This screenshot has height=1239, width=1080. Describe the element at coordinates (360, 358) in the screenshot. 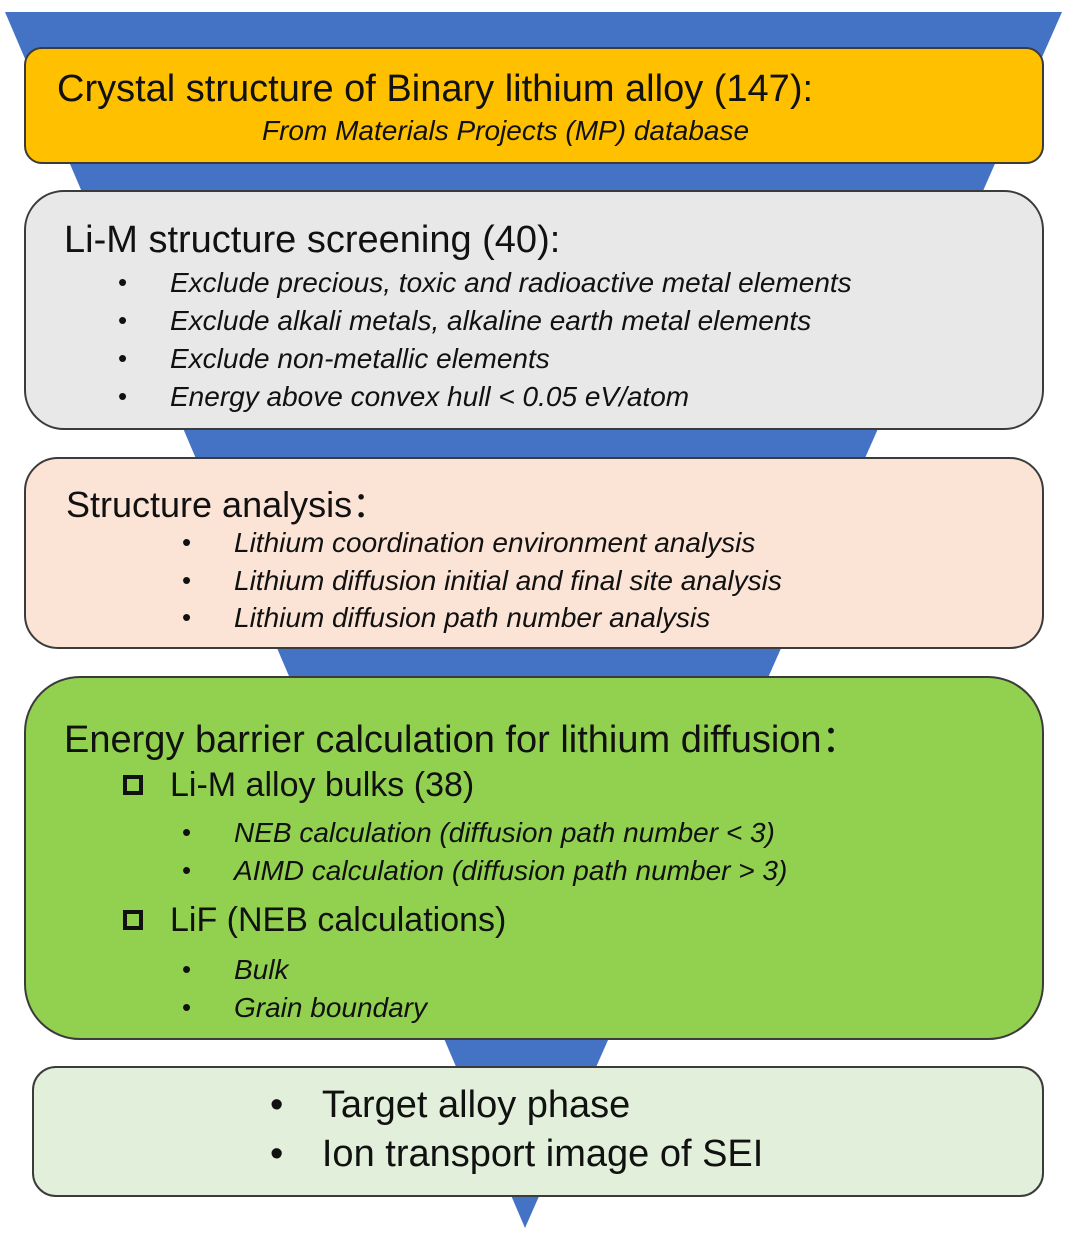

I see `screening-item-text: Exclude non-metallic elements` at that location.